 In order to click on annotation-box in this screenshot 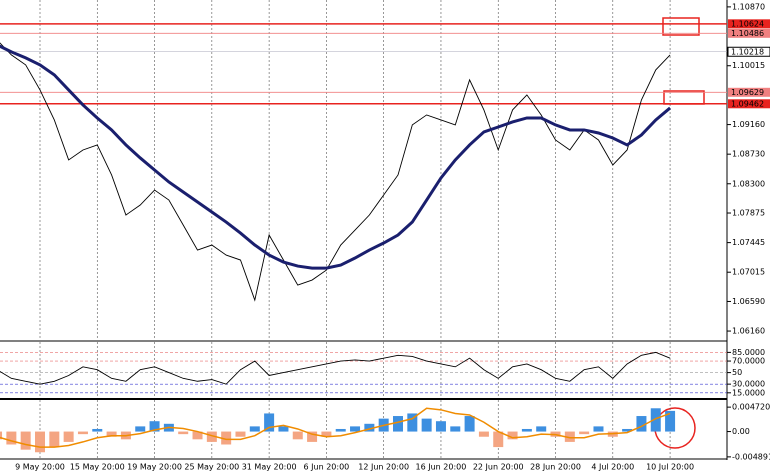, I will do `click(681, 26)`.